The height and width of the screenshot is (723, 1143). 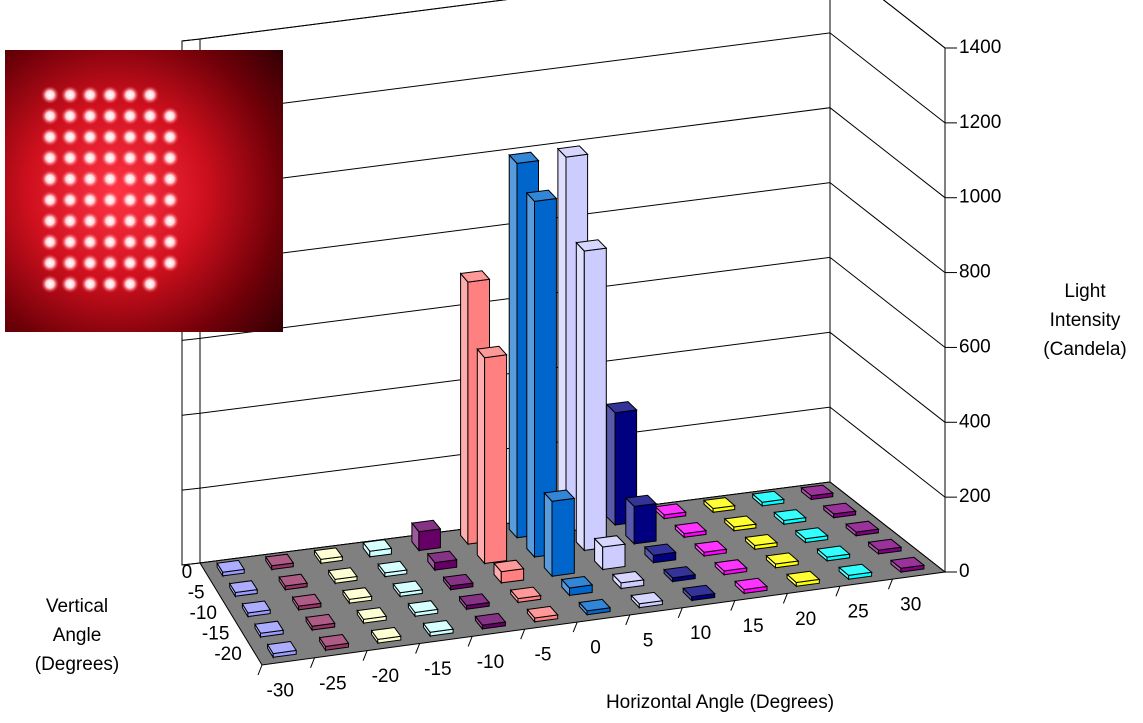 I want to click on z-axis-title: (Candela), so click(x=1084, y=349).